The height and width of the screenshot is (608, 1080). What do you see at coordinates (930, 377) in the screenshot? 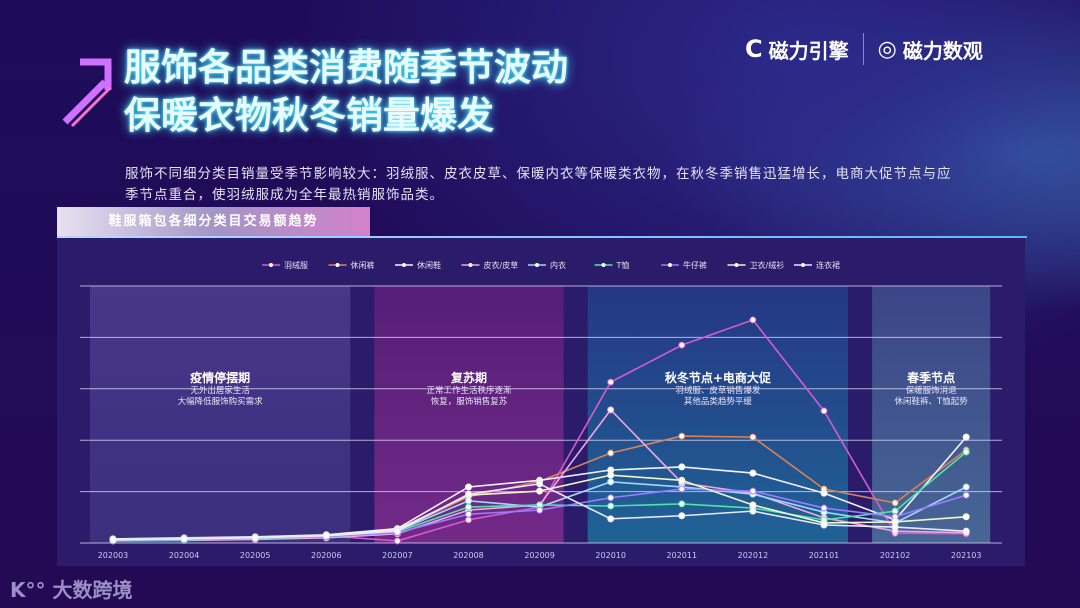
I see `phase-title: 春季节点` at bounding box center [930, 377].